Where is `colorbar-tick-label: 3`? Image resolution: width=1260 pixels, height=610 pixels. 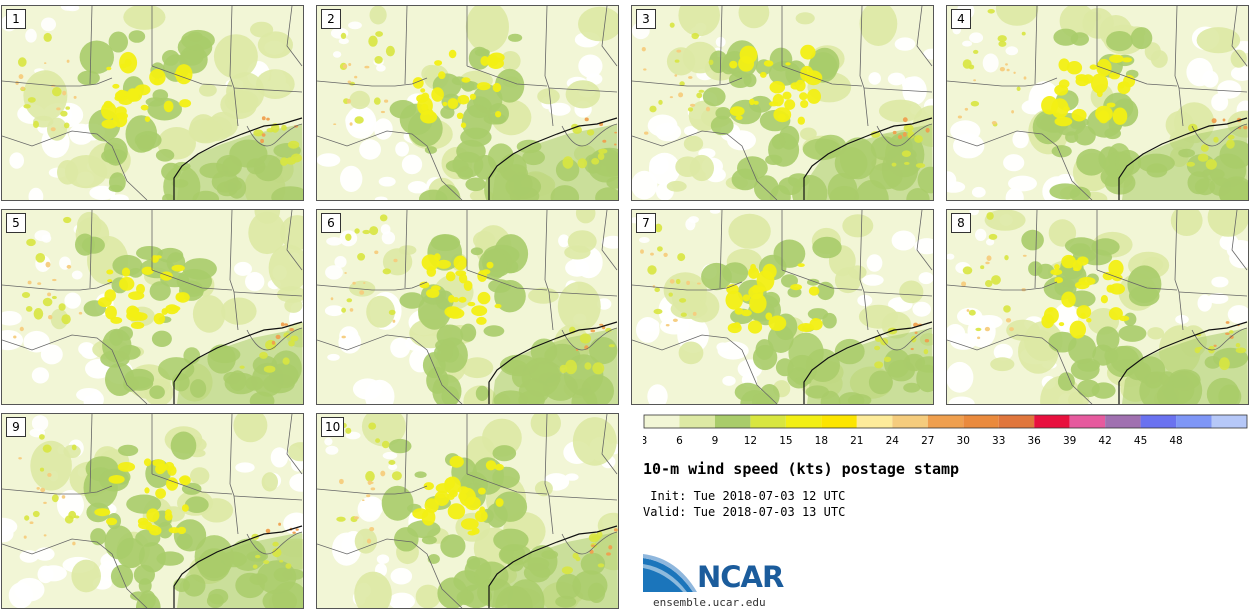
colorbar-tick-label: 3 is located at coordinates (645, 441).